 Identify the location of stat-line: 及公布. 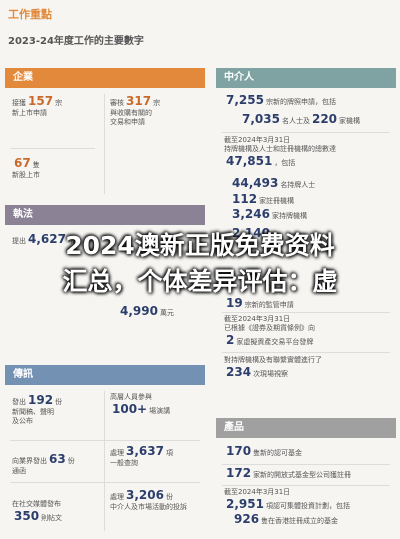
(37, 421).